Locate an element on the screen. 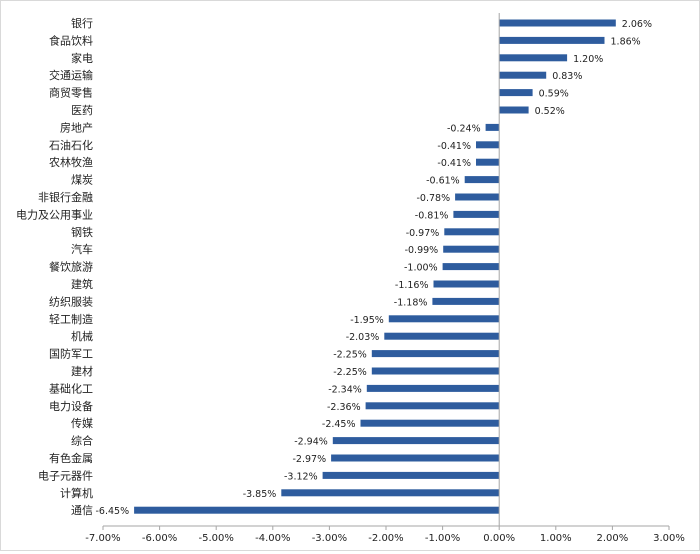  x-tick-label: 0.00% is located at coordinates (499, 538).